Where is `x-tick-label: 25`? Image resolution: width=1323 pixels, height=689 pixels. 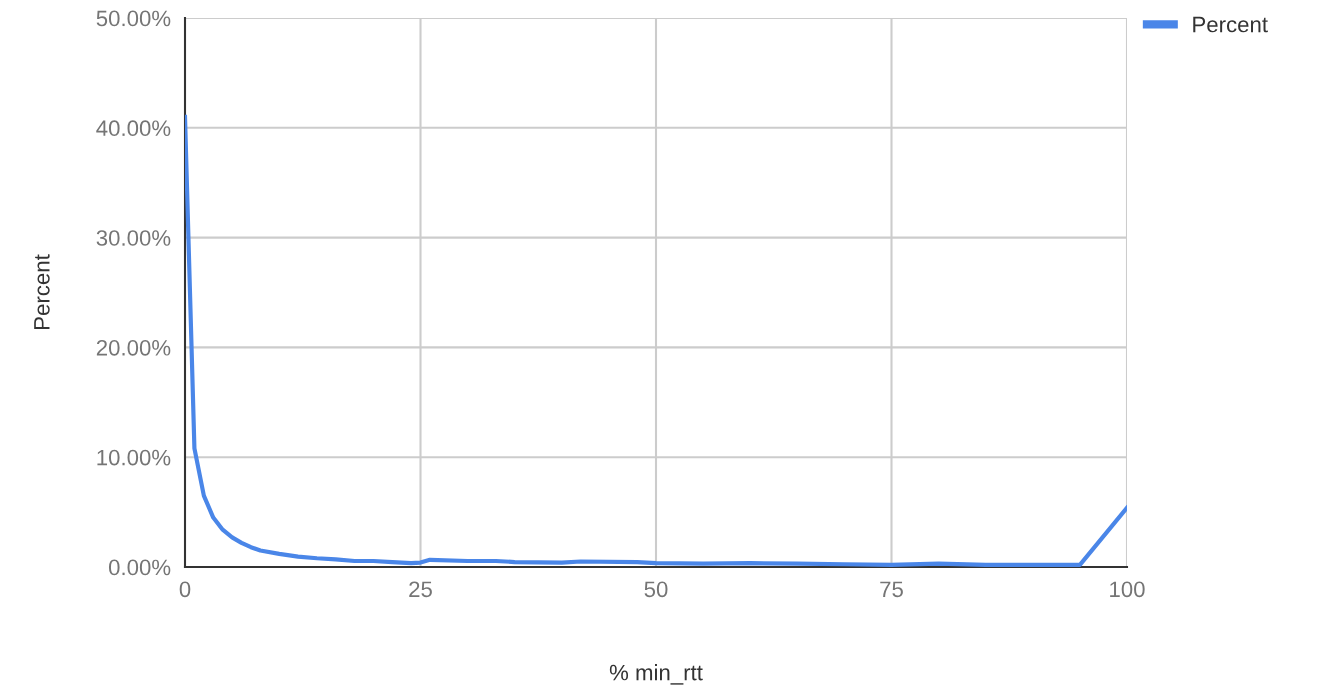 x-tick-label: 25 is located at coordinates (420, 589).